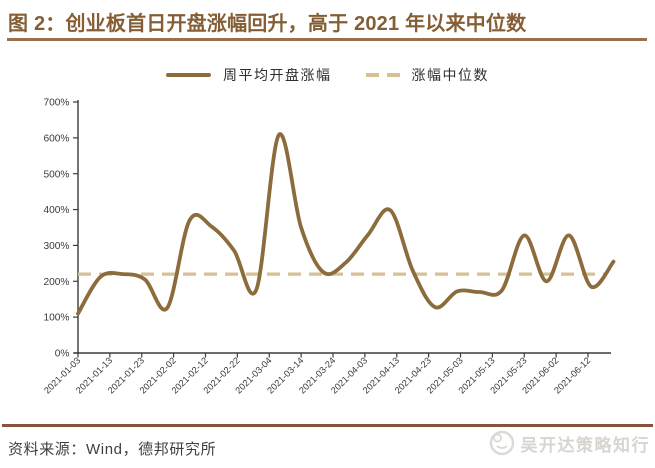 Image resolution: width=655 pixels, height=468 pixels. I want to click on y-tick-label: 300%, so click(56, 246).